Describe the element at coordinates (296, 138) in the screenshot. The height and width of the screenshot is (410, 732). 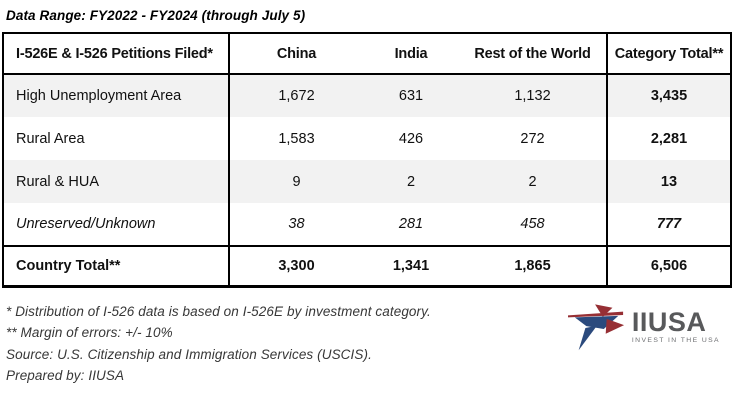
I see `cell-value: 1,583` at that location.